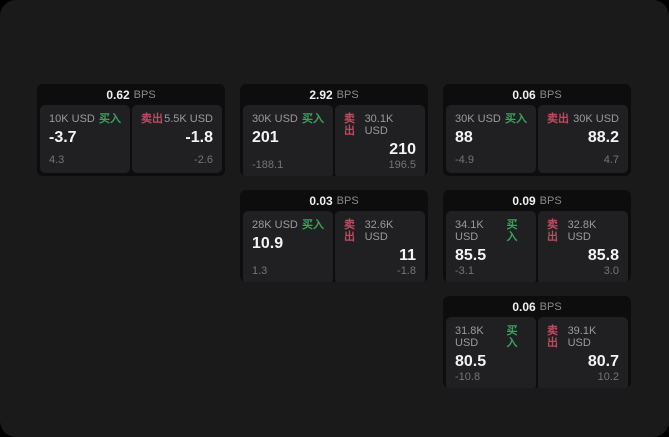  I want to click on buy-price: 85.5, so click(471, 255).